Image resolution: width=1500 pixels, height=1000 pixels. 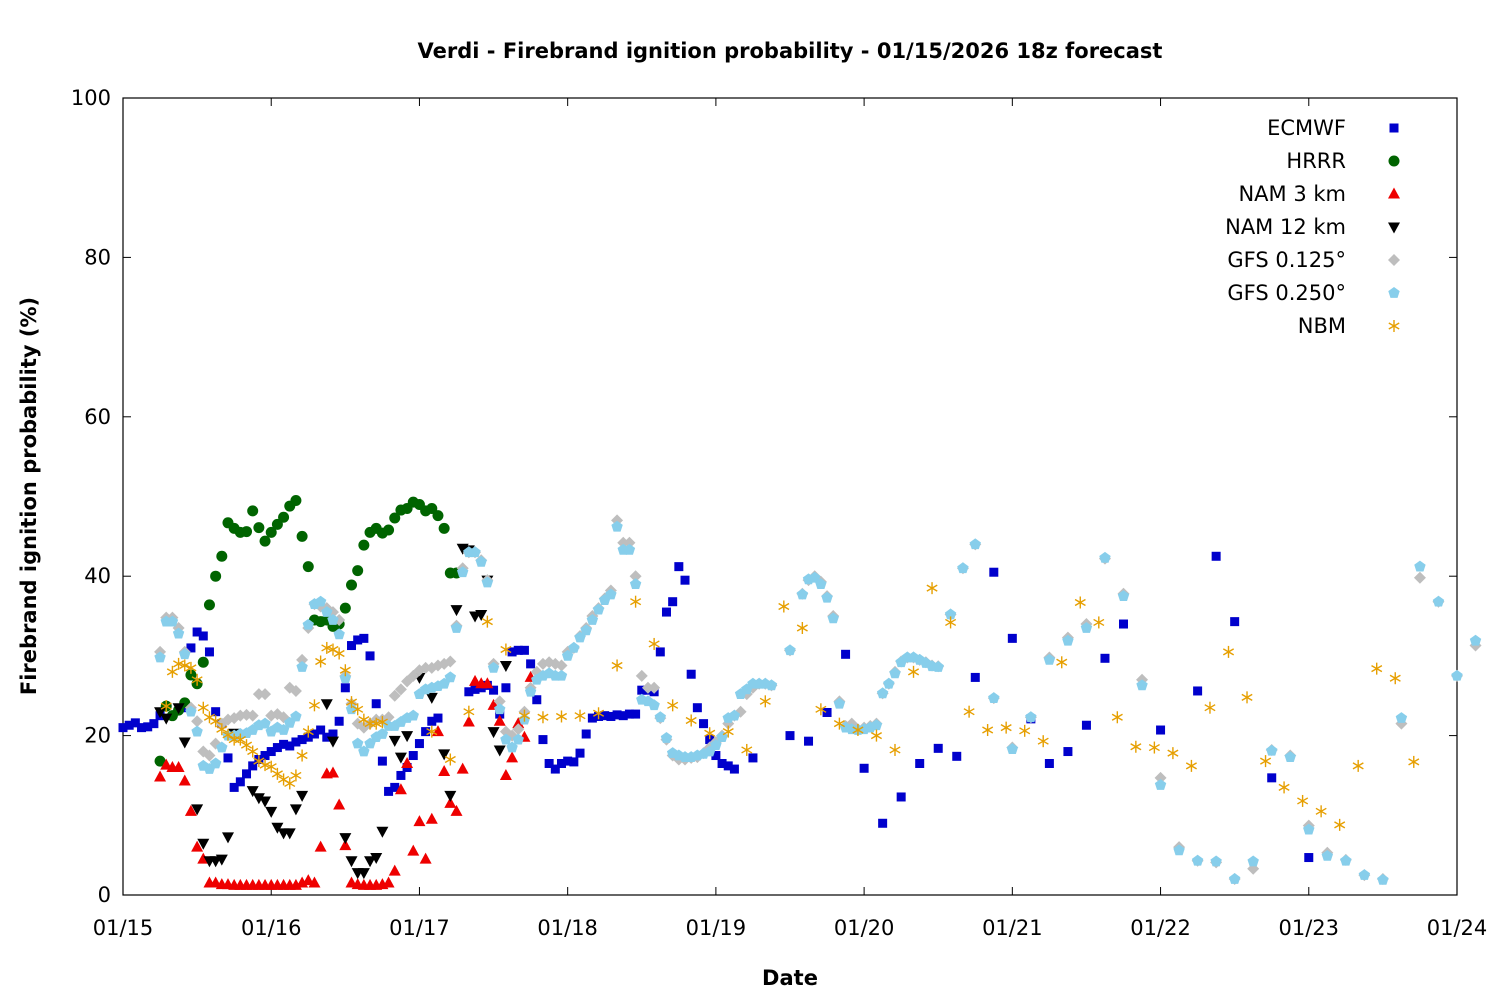 I want to click on y-tick-label: 100, so click(x=91, y=98).